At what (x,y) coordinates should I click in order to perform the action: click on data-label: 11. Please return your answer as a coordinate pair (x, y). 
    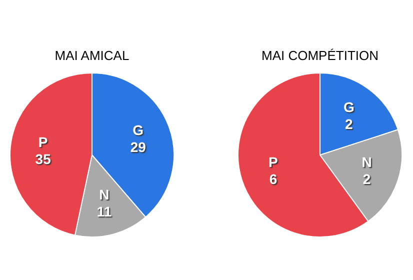
    Looking at the image, I should click on (104, 212).